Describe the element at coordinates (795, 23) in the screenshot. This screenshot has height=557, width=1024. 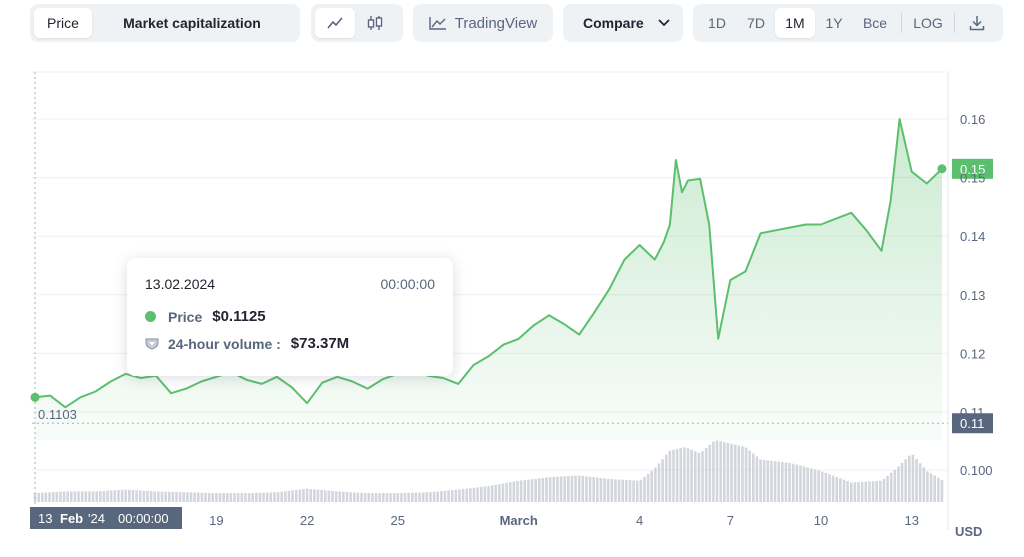
I see `range-1m: 1M` at that location.